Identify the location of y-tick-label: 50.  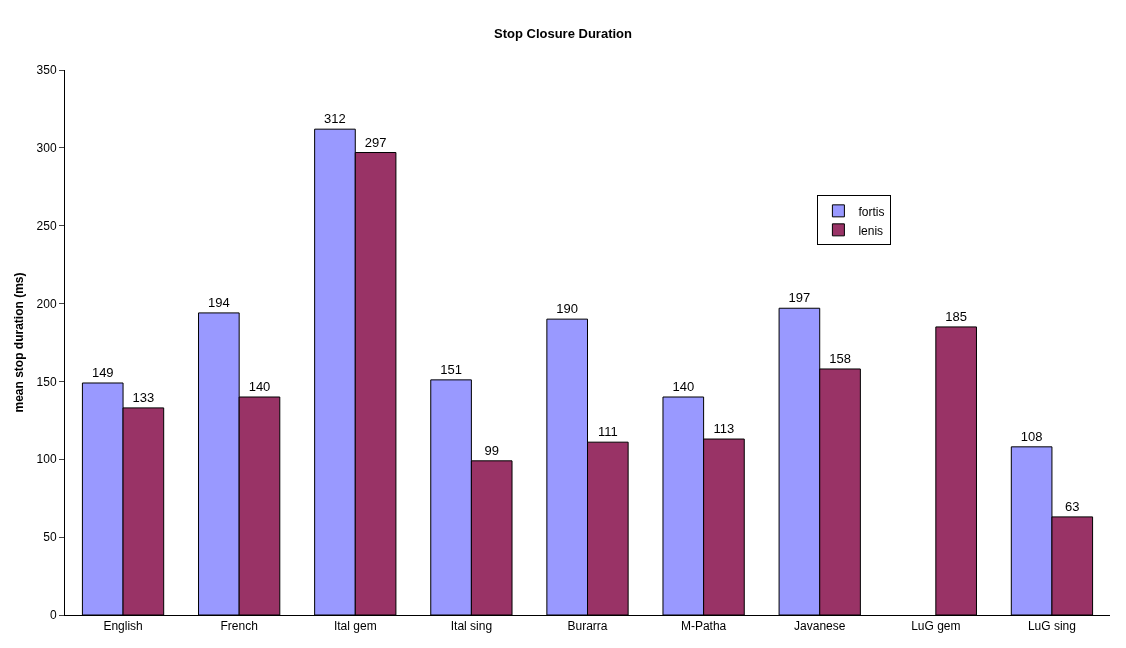
(50, 537).